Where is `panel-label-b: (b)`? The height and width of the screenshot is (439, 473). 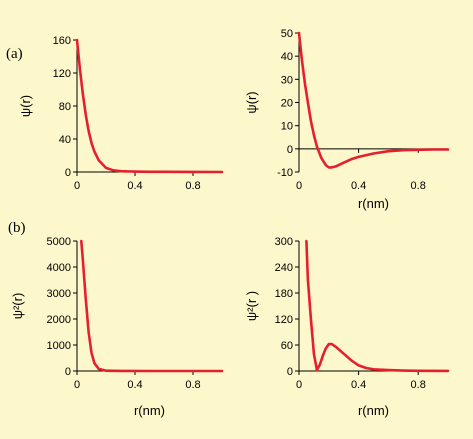 panel-label-b: (b) is located at coordinates (17, 228).